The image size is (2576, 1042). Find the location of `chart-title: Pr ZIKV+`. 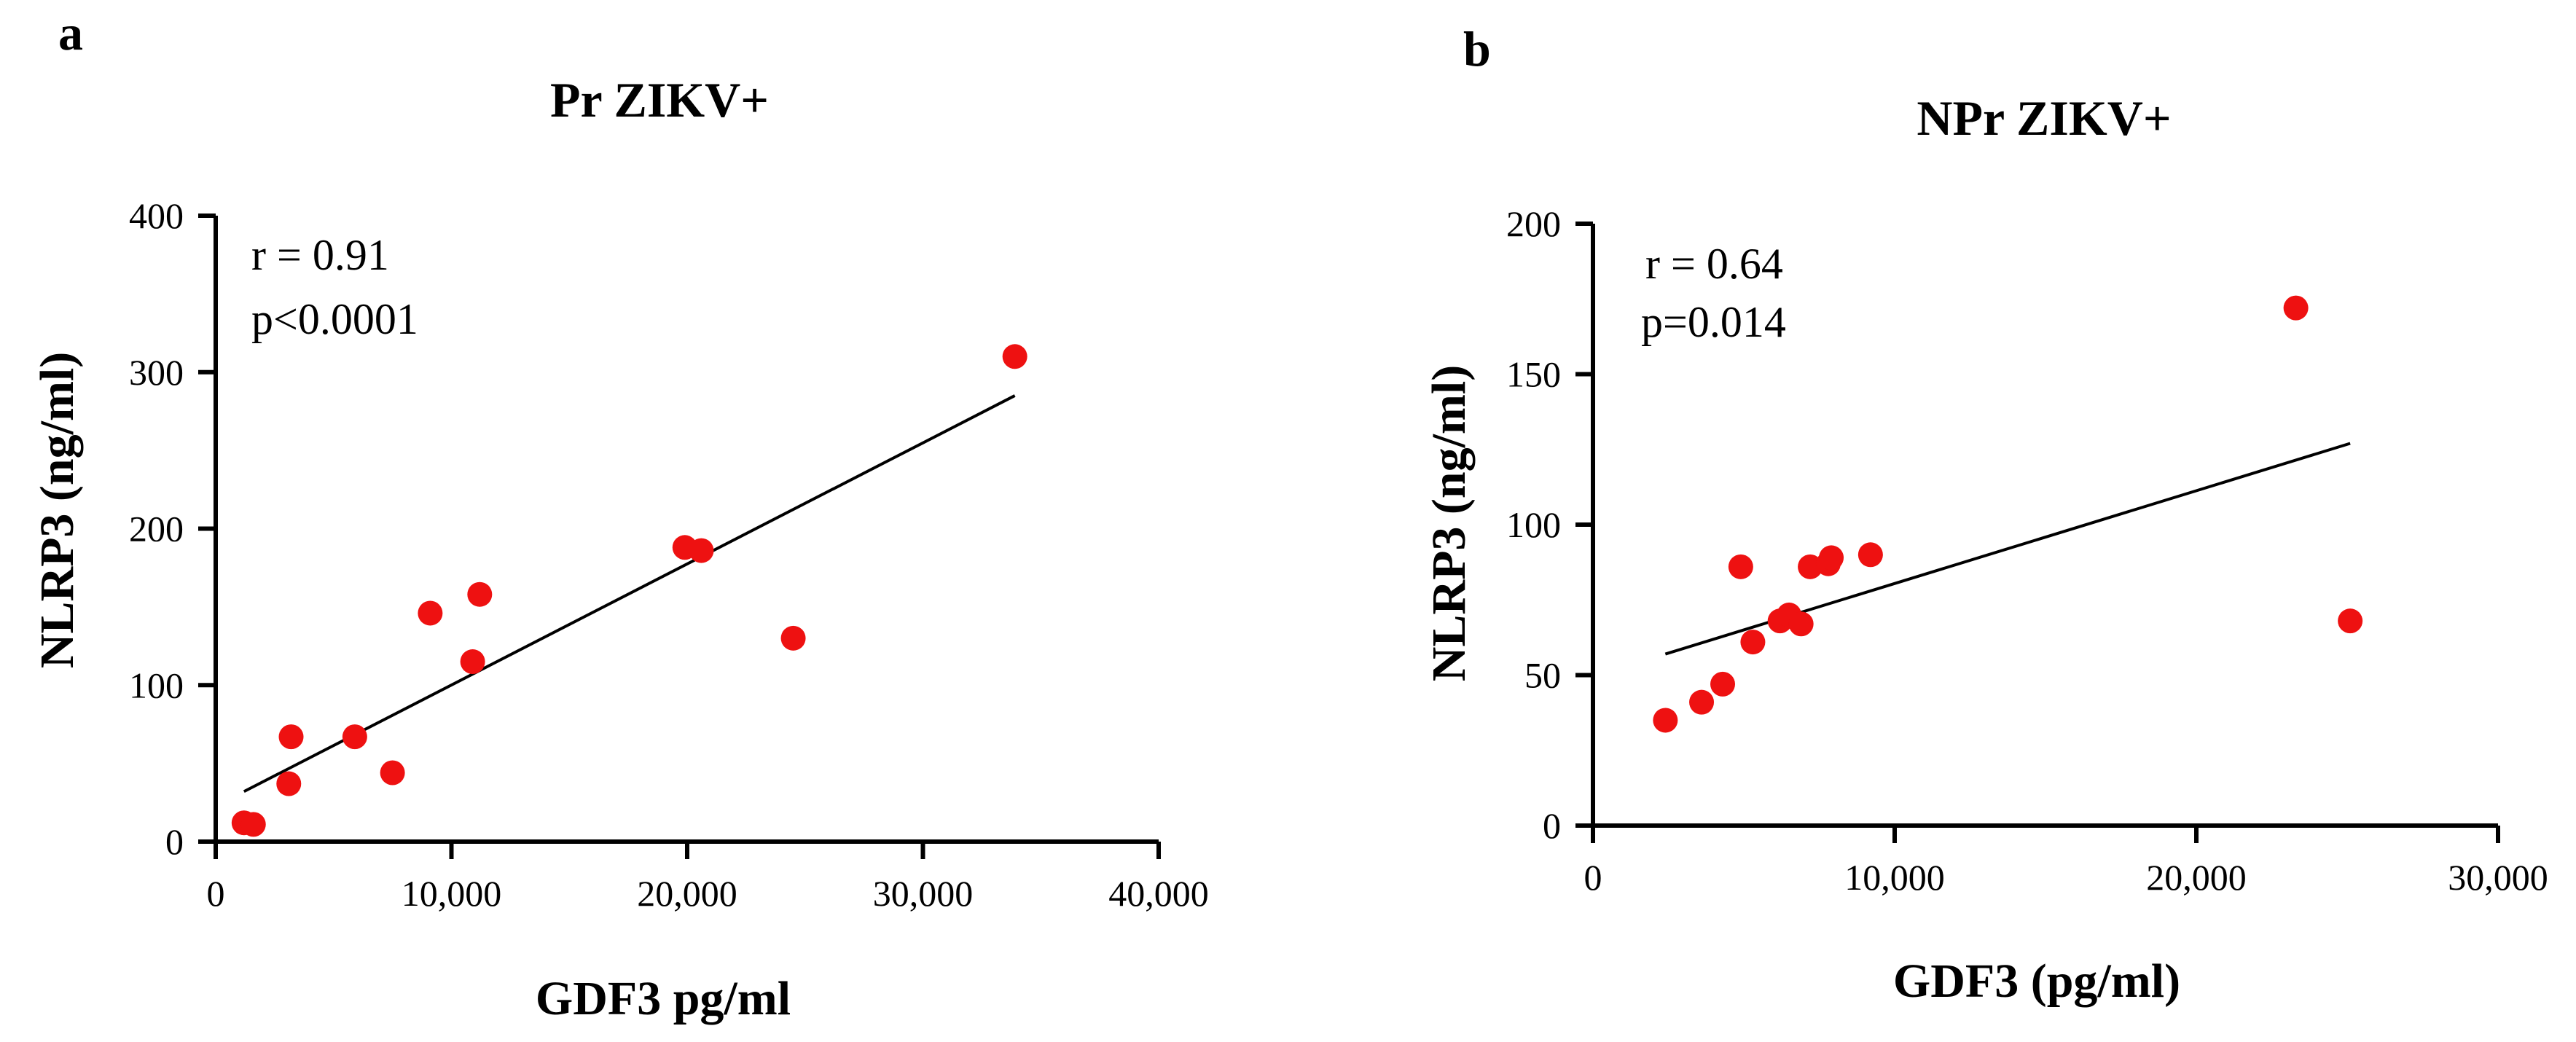

chart-title: Pr ZIKV+ is located at coordinates (659, 100).